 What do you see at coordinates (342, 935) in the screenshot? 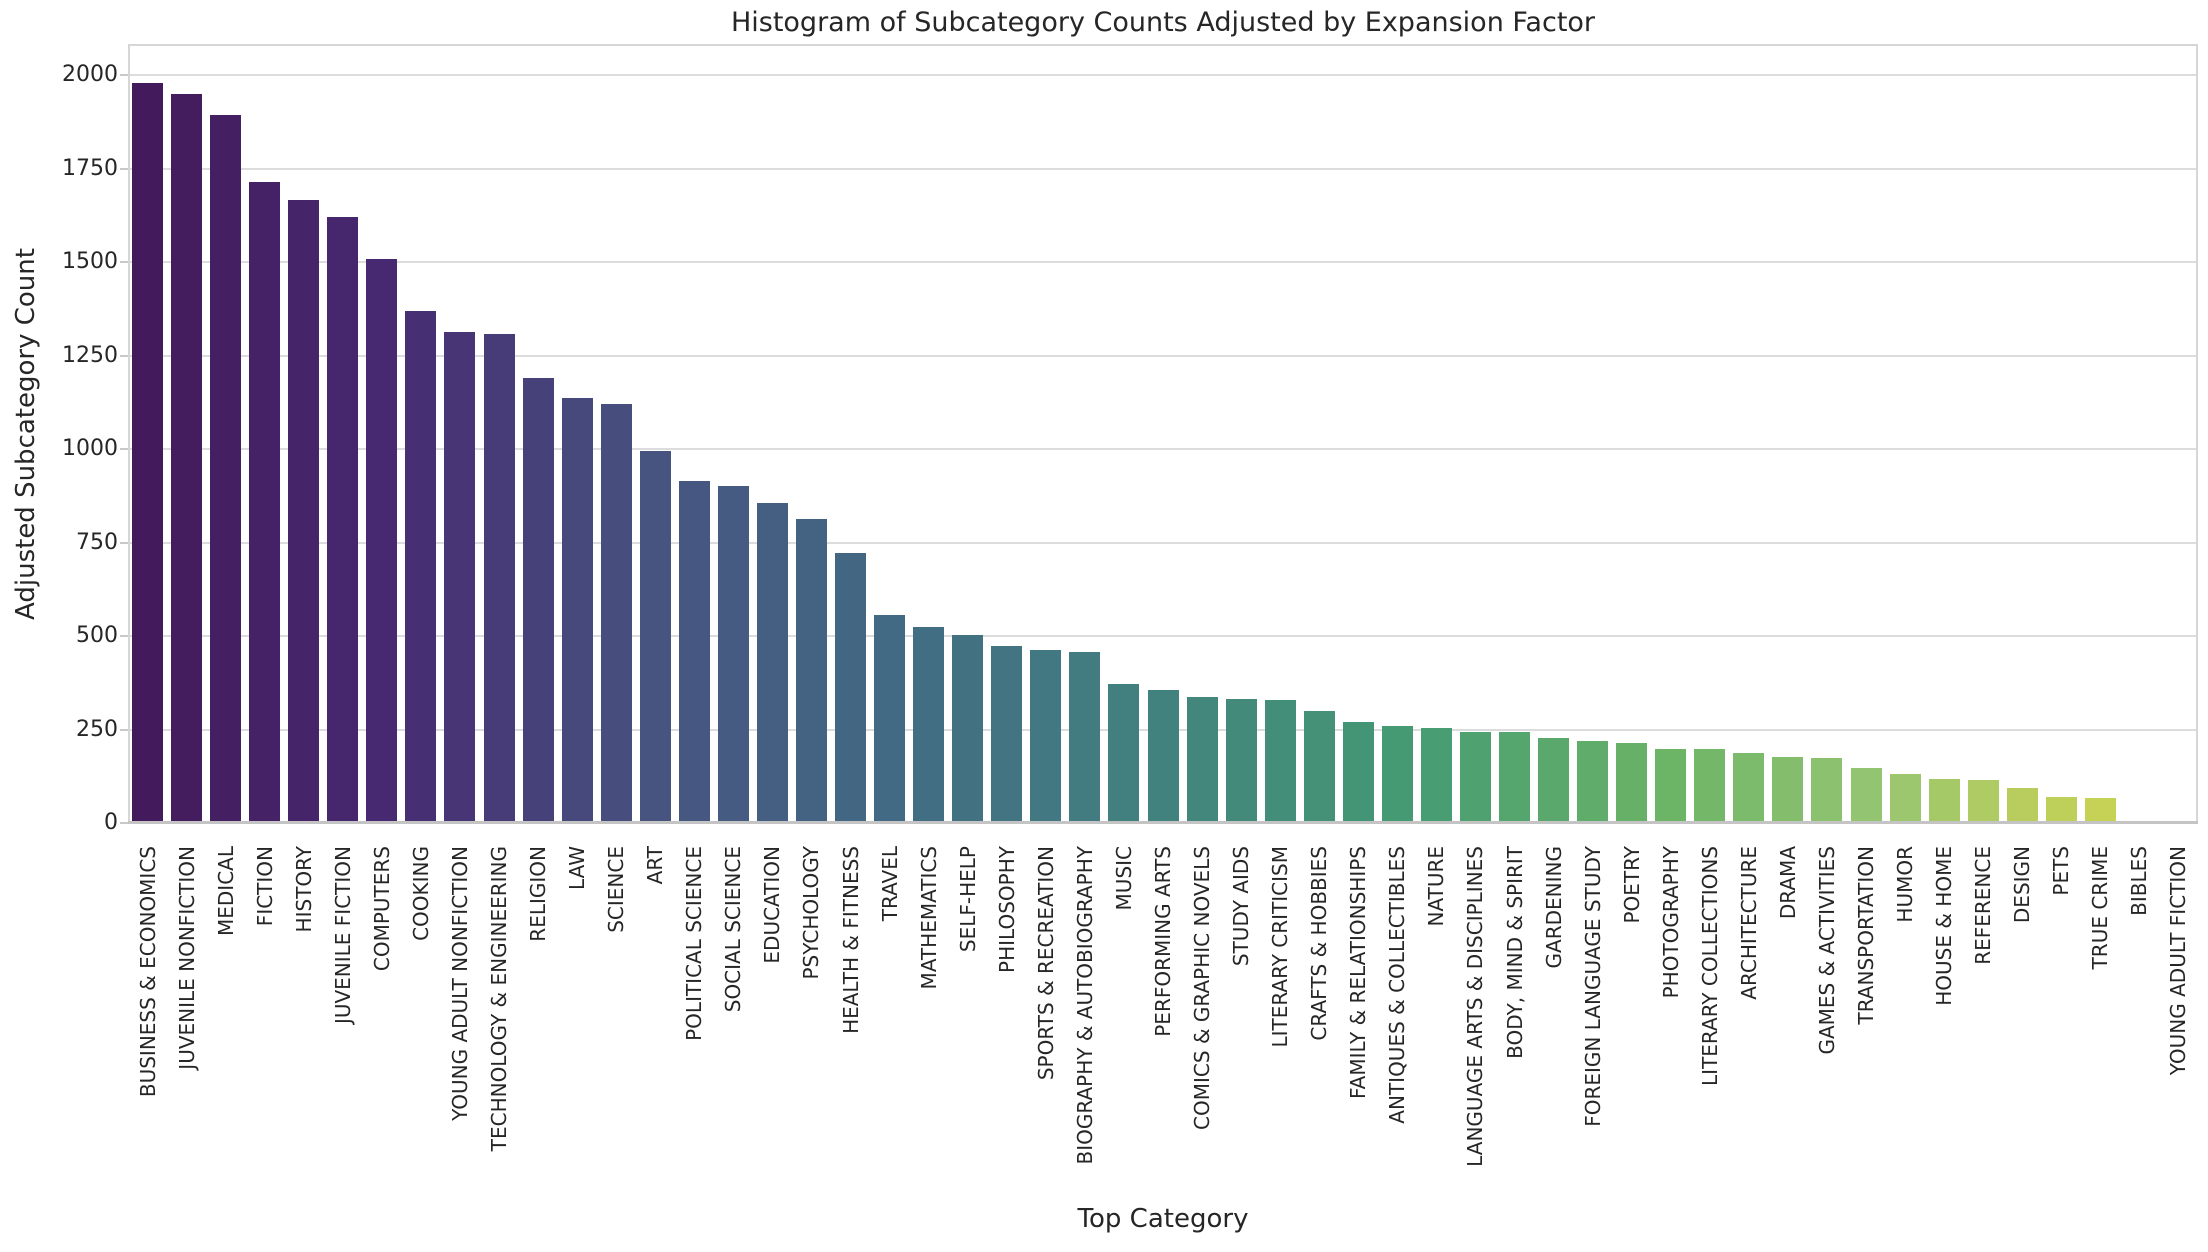
I see `x-tick-label: JUVENILE FICTION` at bounding box center [342, 935].